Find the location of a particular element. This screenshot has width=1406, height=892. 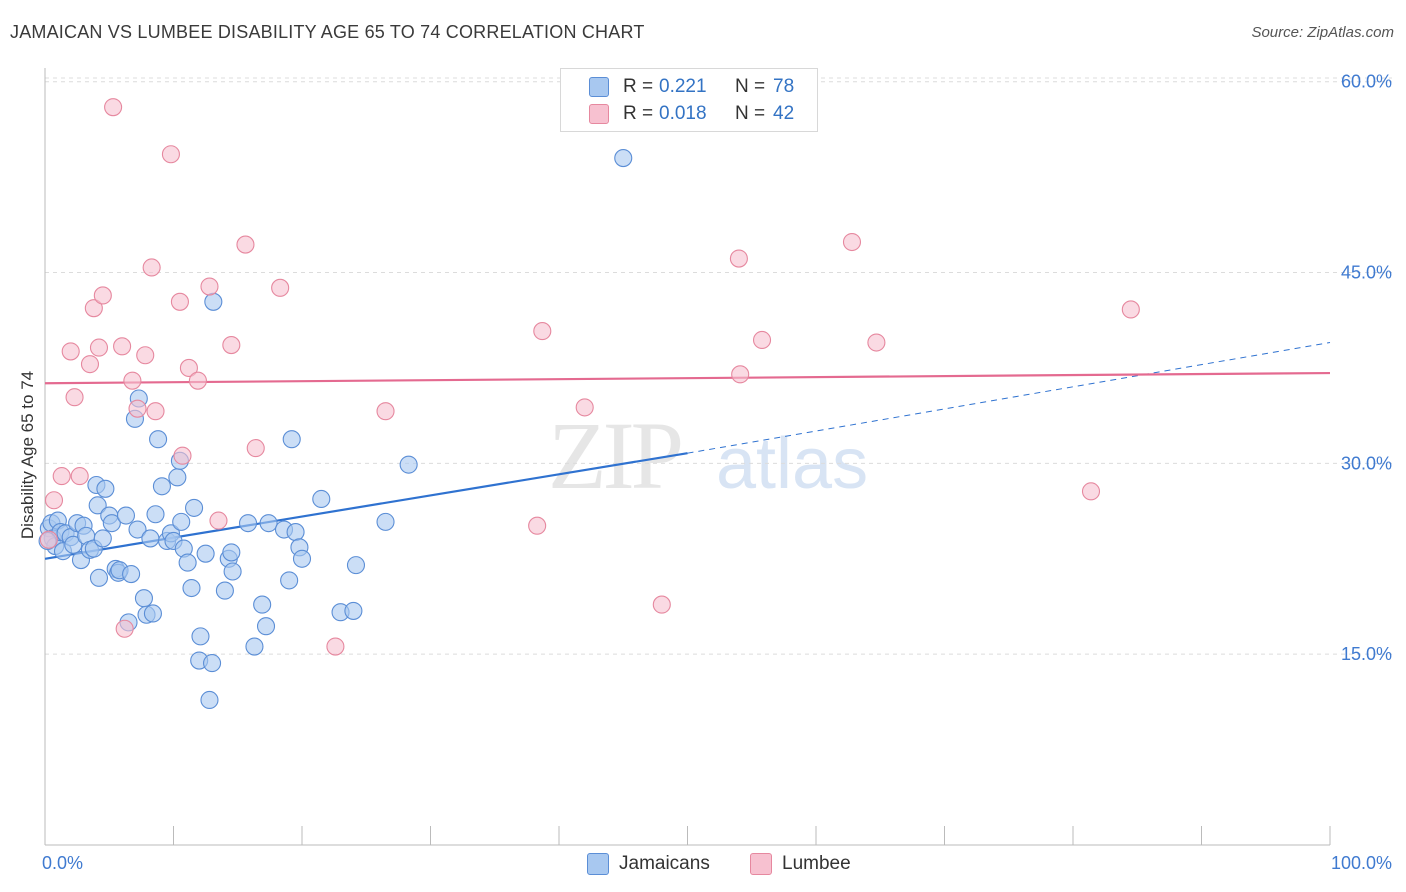

y-tick-label: 15.0% is located at coordinates (1366, 654).